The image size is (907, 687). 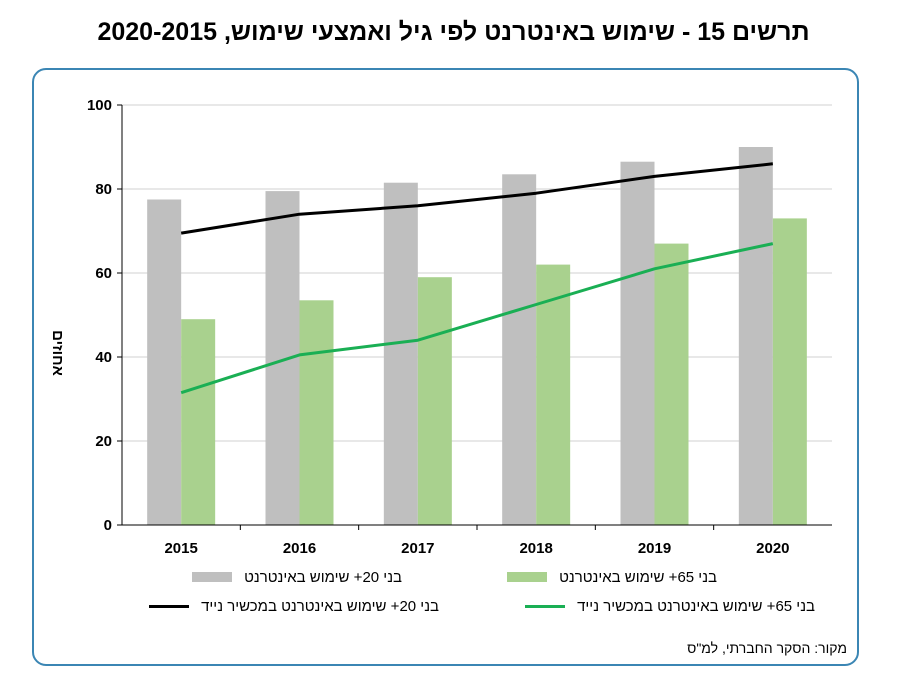 I want to click on line-age65-mobile, so click(x=477, y=318).